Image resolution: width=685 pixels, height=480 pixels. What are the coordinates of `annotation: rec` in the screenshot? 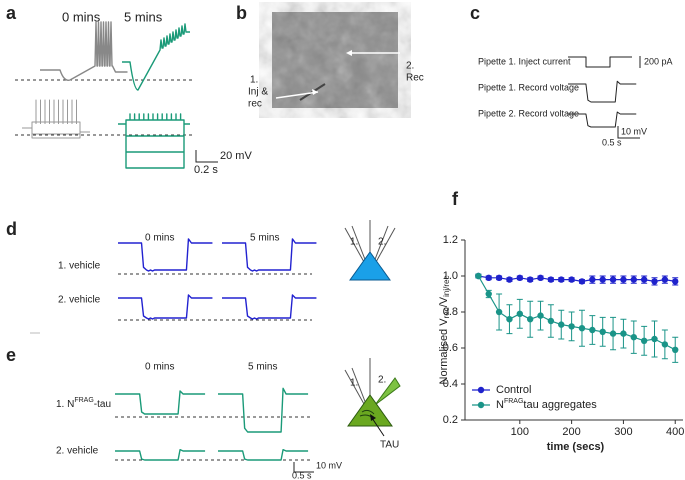 It's located at (255, 104).